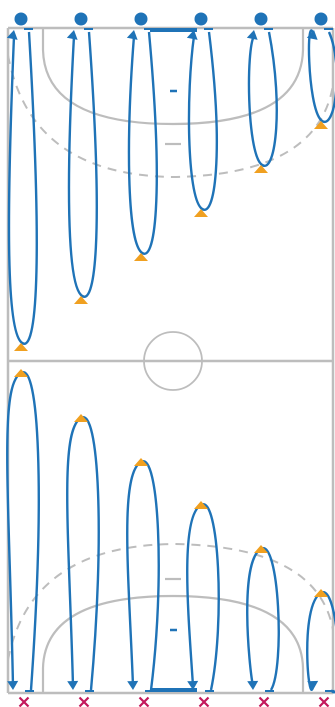 Image resolution: width=335 pixels, height=707 pixels. Describe the element at coordinates (173, 76) in the screenshot. I see `top-goal-area-line` at that location.